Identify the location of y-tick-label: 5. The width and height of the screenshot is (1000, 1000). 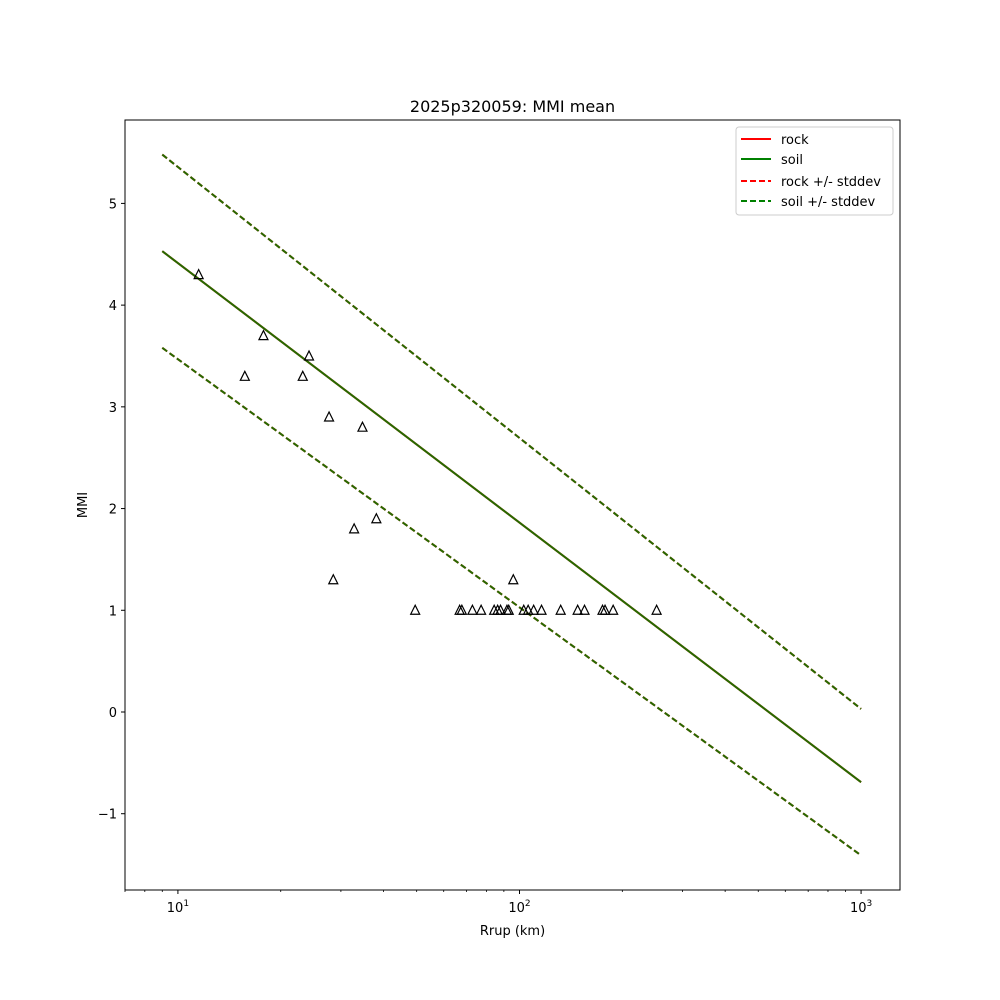
(113, 204).